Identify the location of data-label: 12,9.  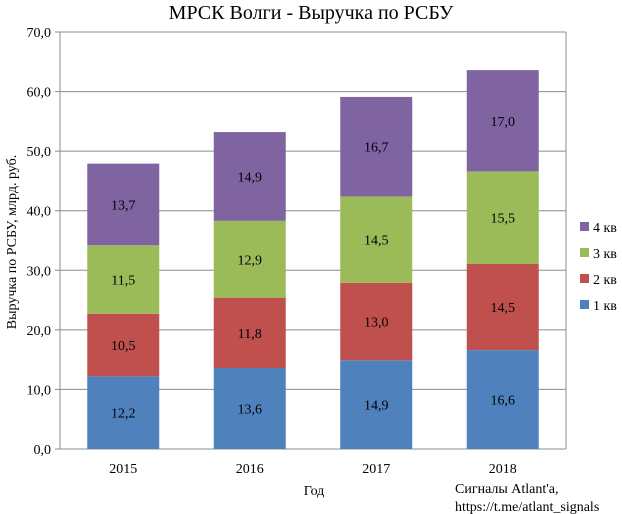
(250, 260).